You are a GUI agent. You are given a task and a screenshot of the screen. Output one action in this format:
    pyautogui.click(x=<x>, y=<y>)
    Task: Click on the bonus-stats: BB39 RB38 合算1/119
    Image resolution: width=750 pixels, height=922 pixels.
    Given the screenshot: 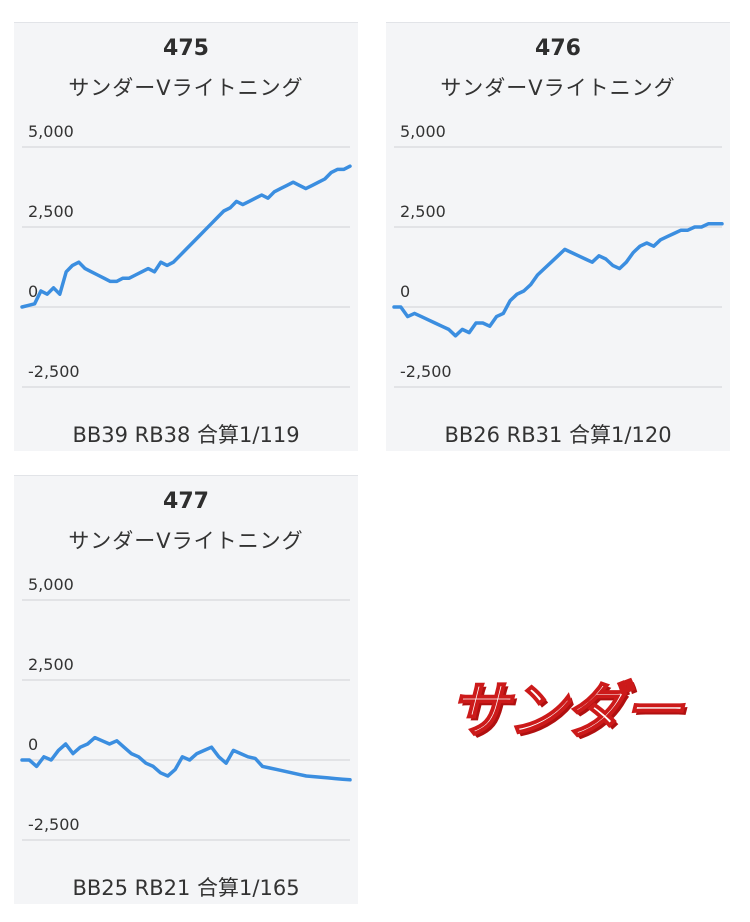 What is the action you would take?
    pyautogui.click(x=186, y=435)
    